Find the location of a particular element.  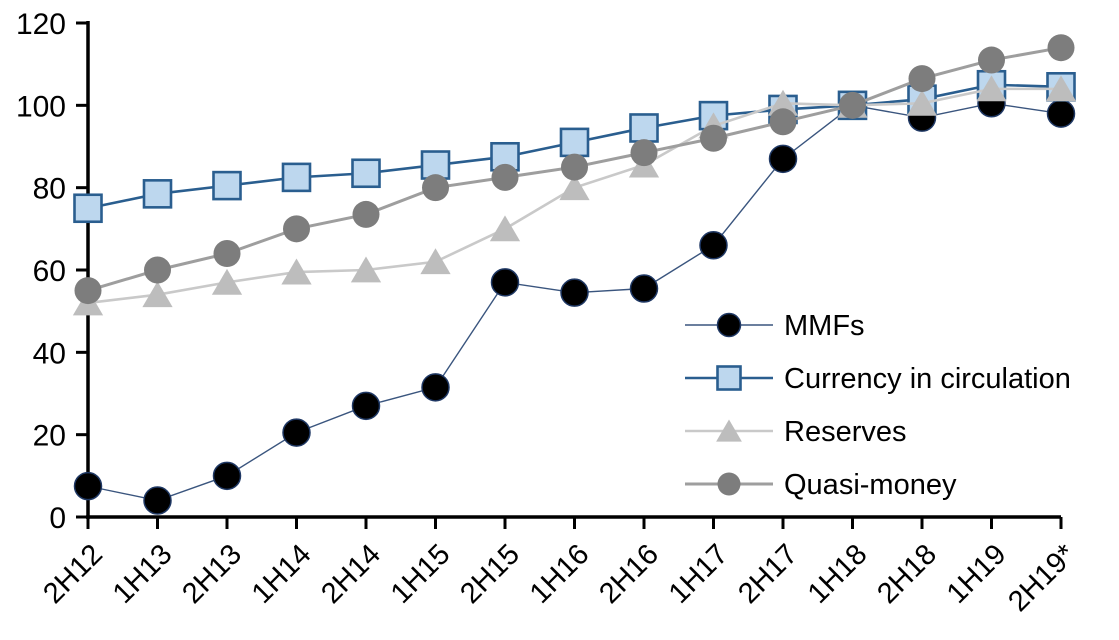

legend-label-currency-in-circulation: Currency in circulation is located at coordinates (927, 379).